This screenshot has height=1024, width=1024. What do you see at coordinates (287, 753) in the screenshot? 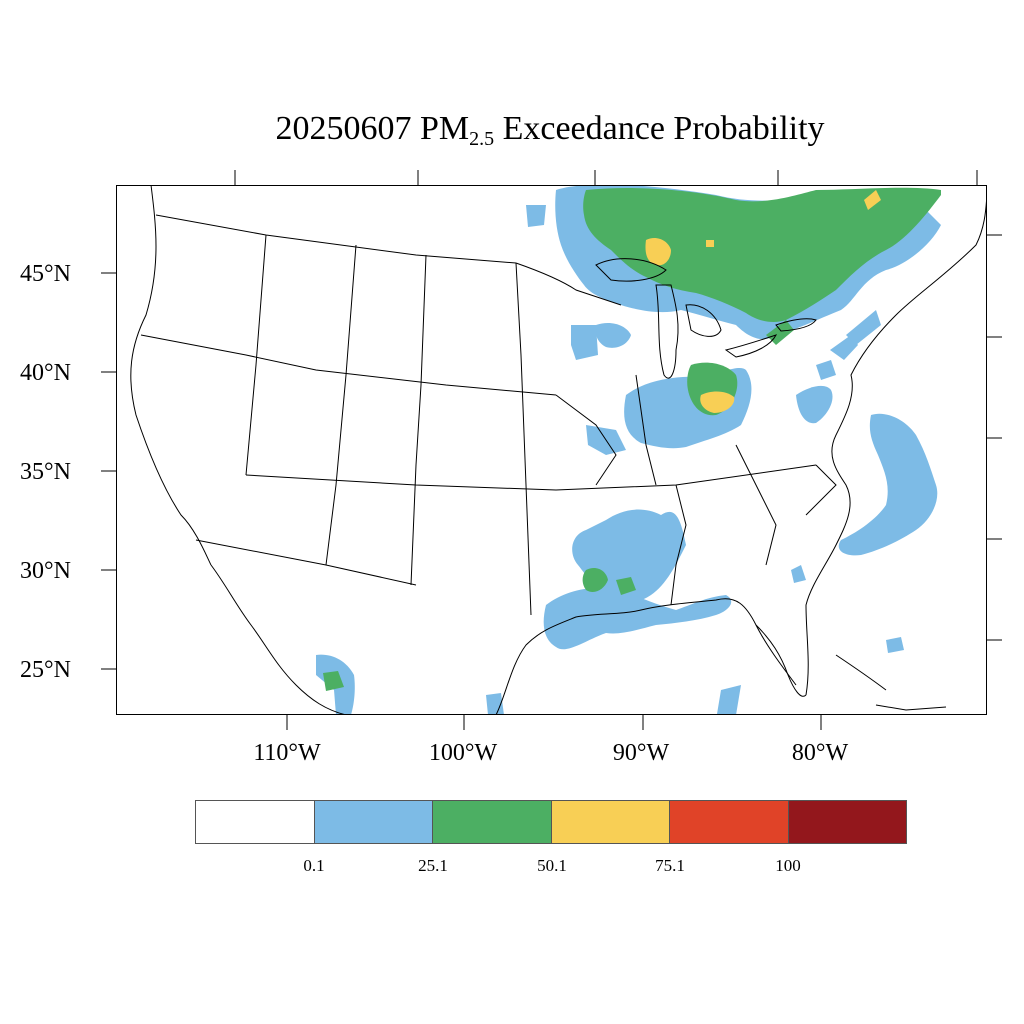
I see `lon-label-110w: 110°W` at bounding box center [287, 753].